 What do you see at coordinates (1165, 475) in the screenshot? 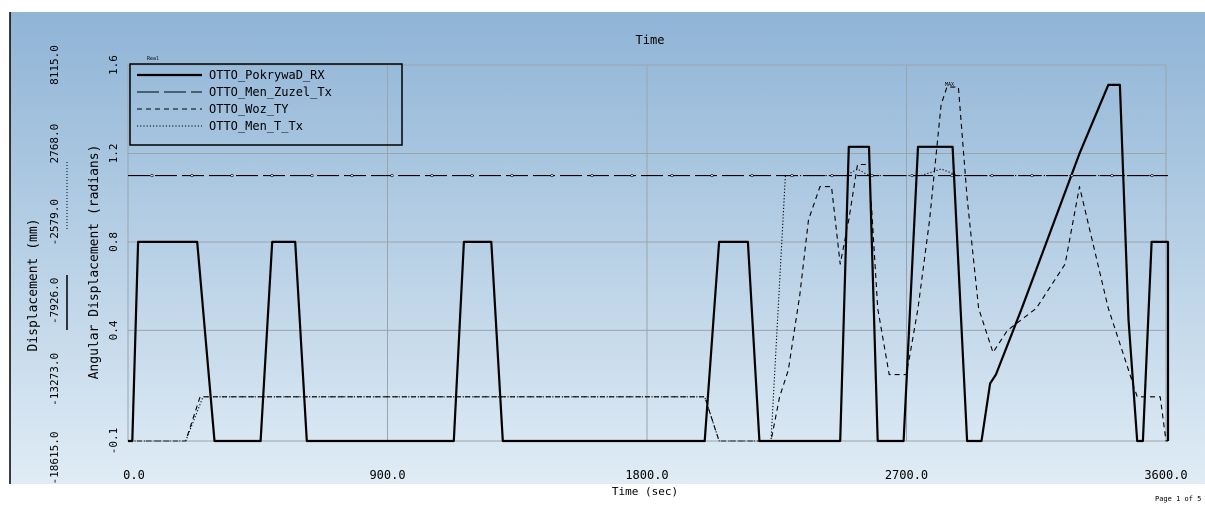
I see `x-tick-label: 3600.0` at bounding box center [1165, 475].